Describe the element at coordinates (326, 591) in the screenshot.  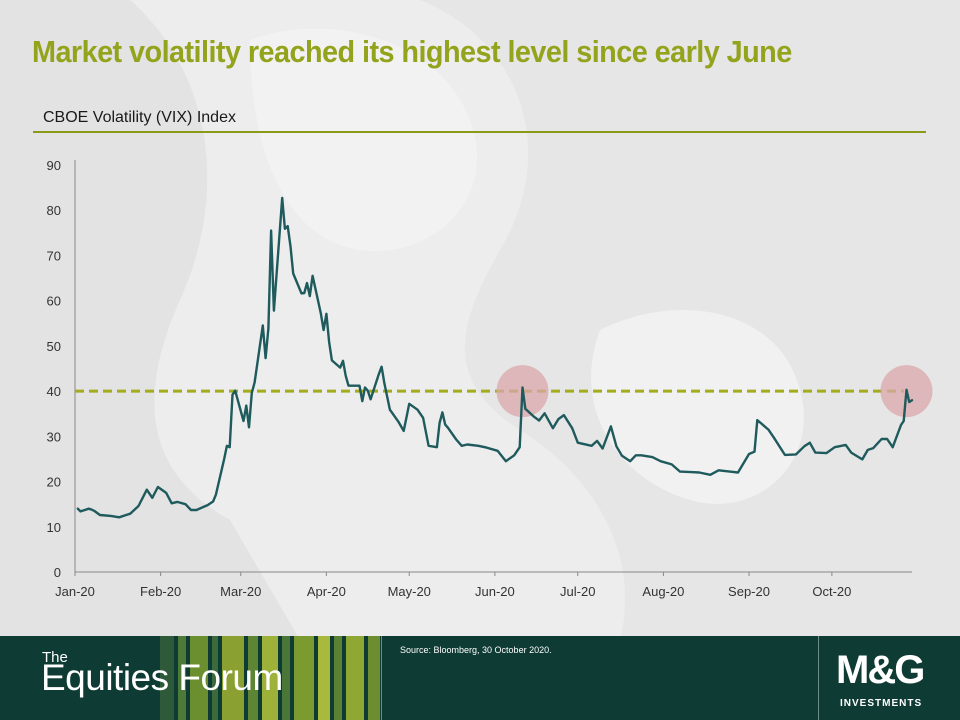
I see `x-tick-label: Apr-20` at that location.